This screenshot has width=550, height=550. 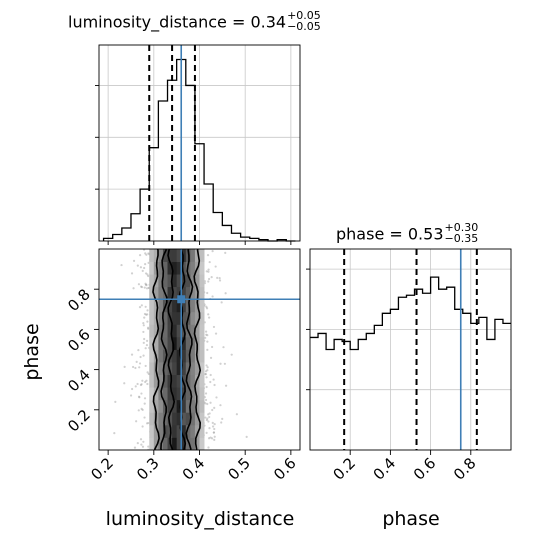 I want to click on title-upper-error: +0.05, so click(x=304, y=15).